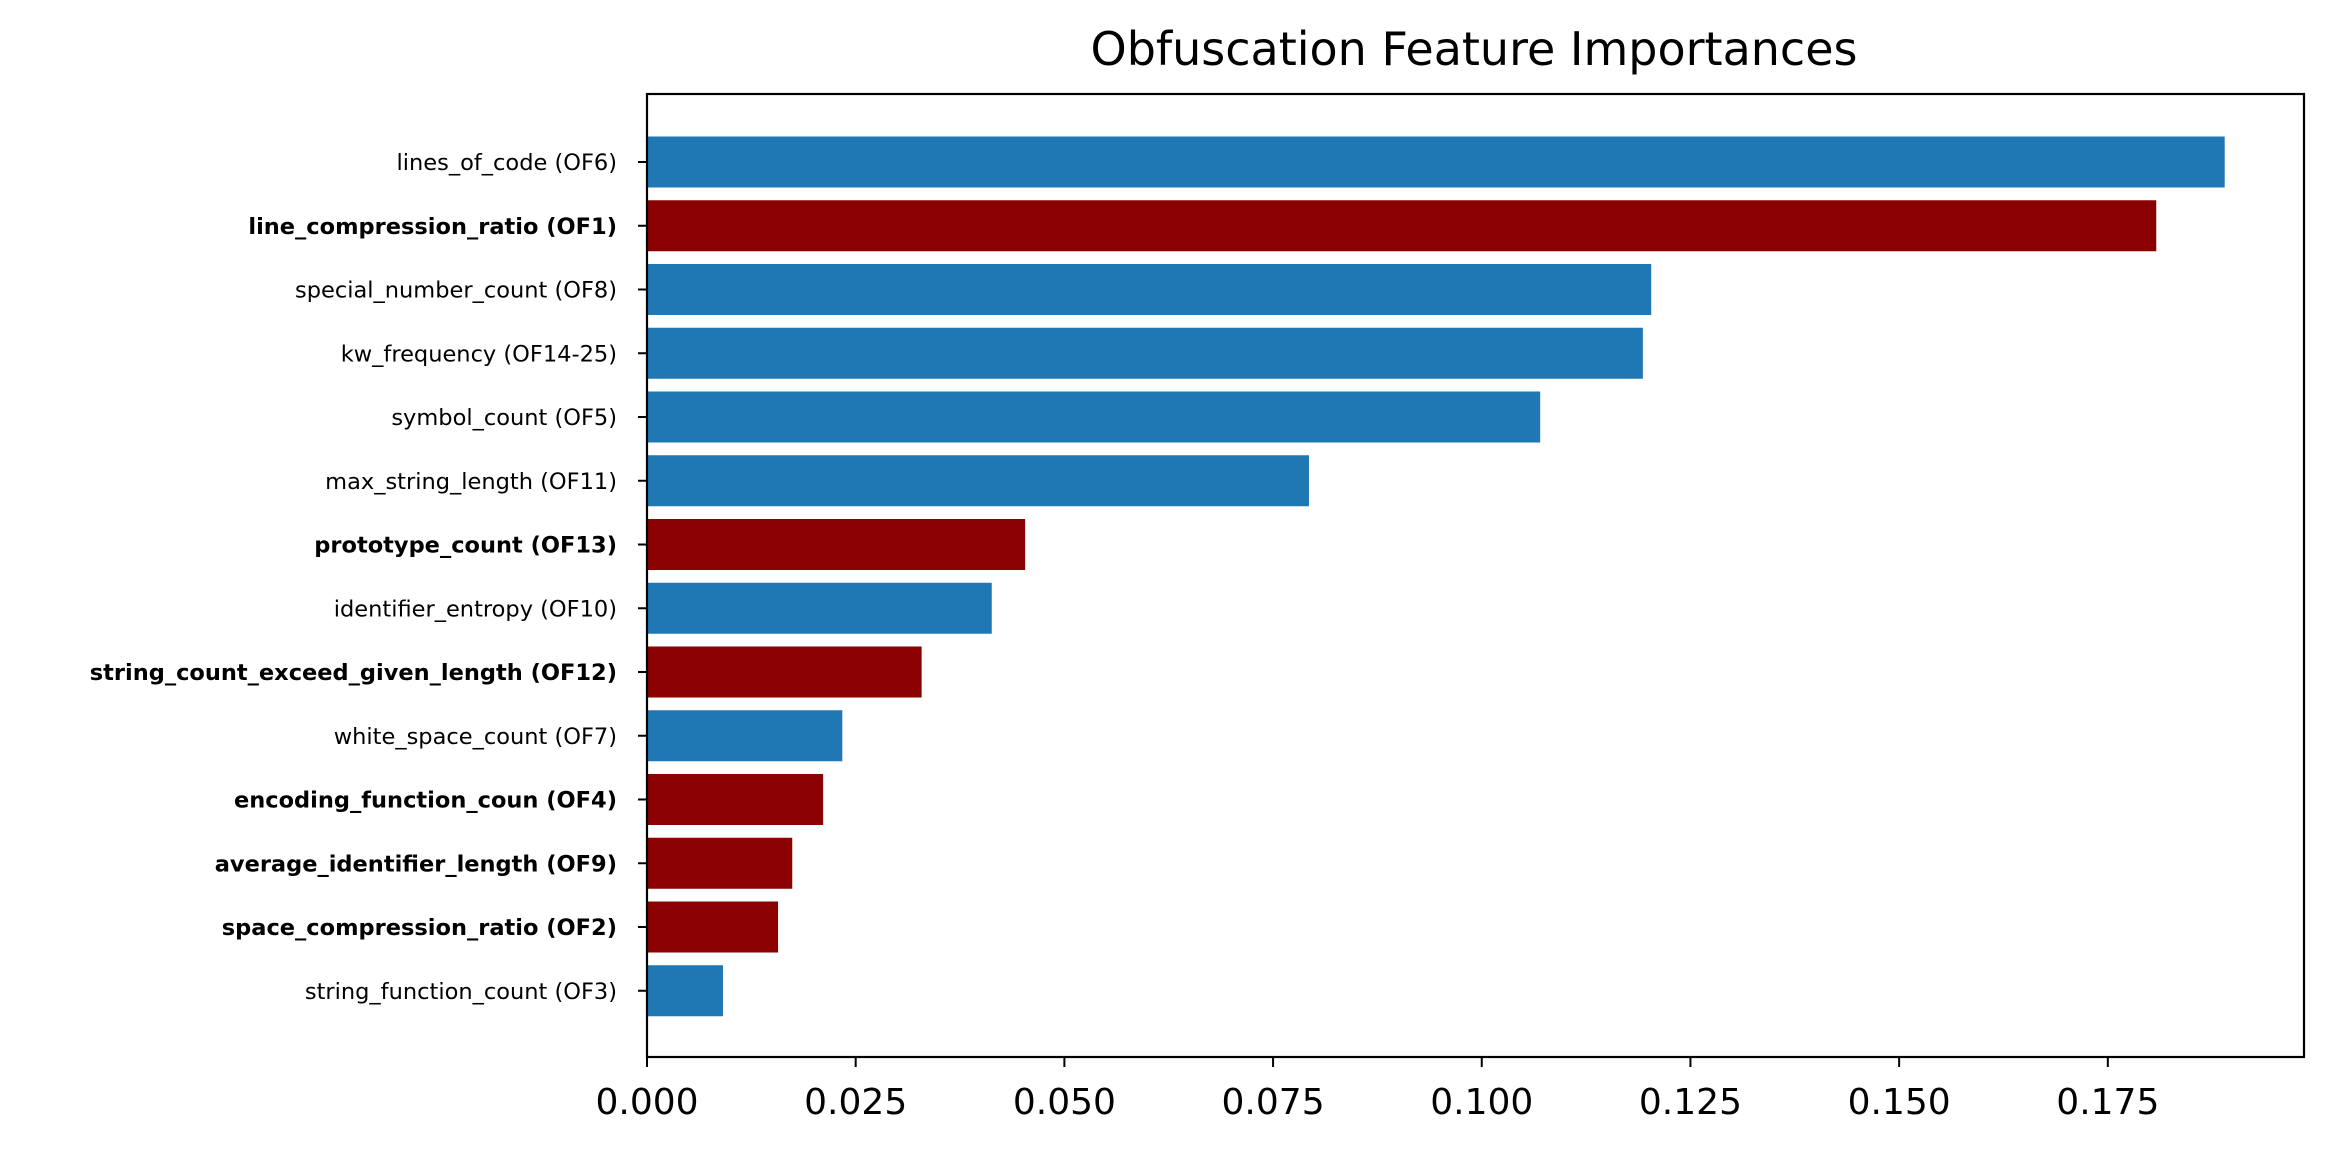 This screenshot has width=2332, height=1155. What do you see at coordinates (1273, 1102) in the screenshot?
I see `x-tick-label: 0.075` at bounding box center [1273, 1102].